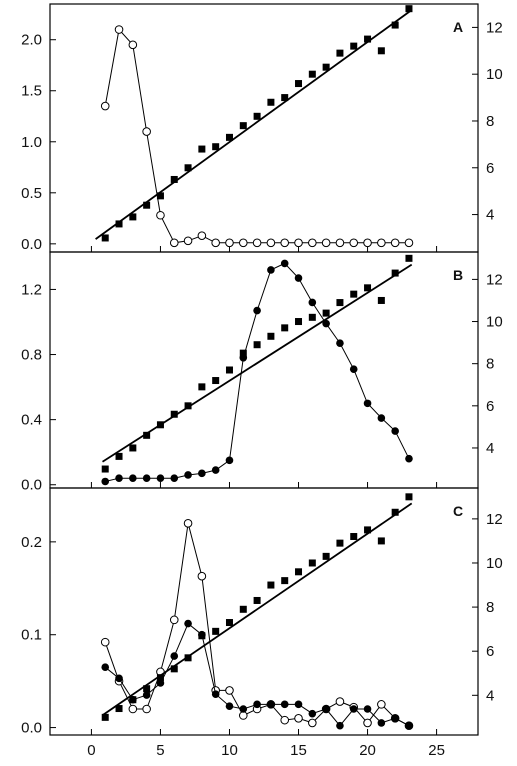 The width and height of the screenshot is (517, 766). Describe the element at coordinates (31, 40) in the screenshot. I see `y-tick-label: 2.0` at that location.